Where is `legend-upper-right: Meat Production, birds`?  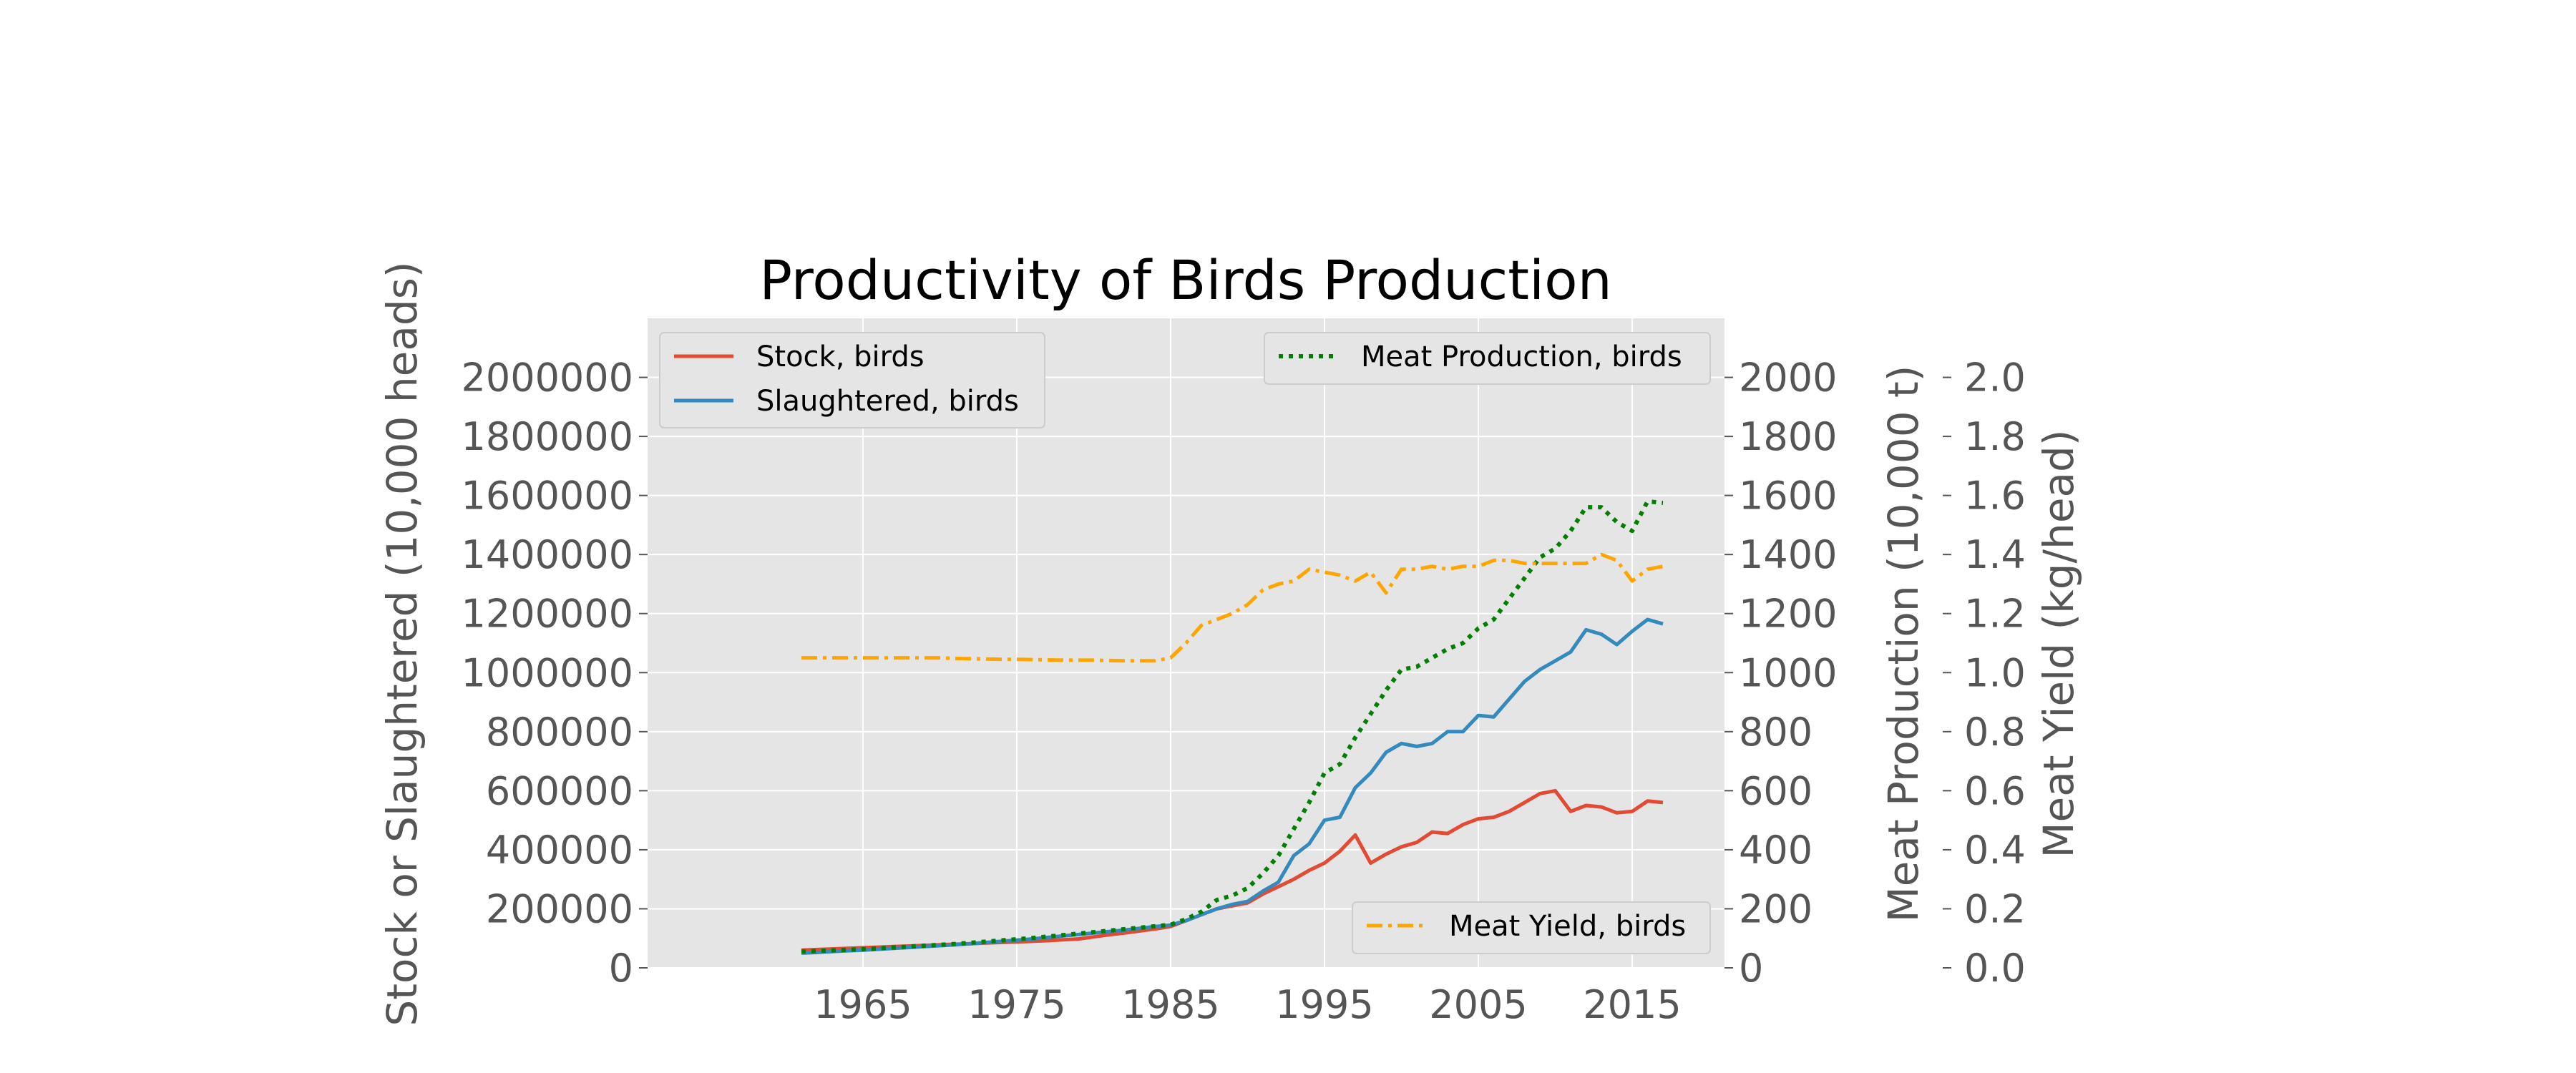 legend-upper-right: Meat Production, birds is located at coordinates (1487, 358).